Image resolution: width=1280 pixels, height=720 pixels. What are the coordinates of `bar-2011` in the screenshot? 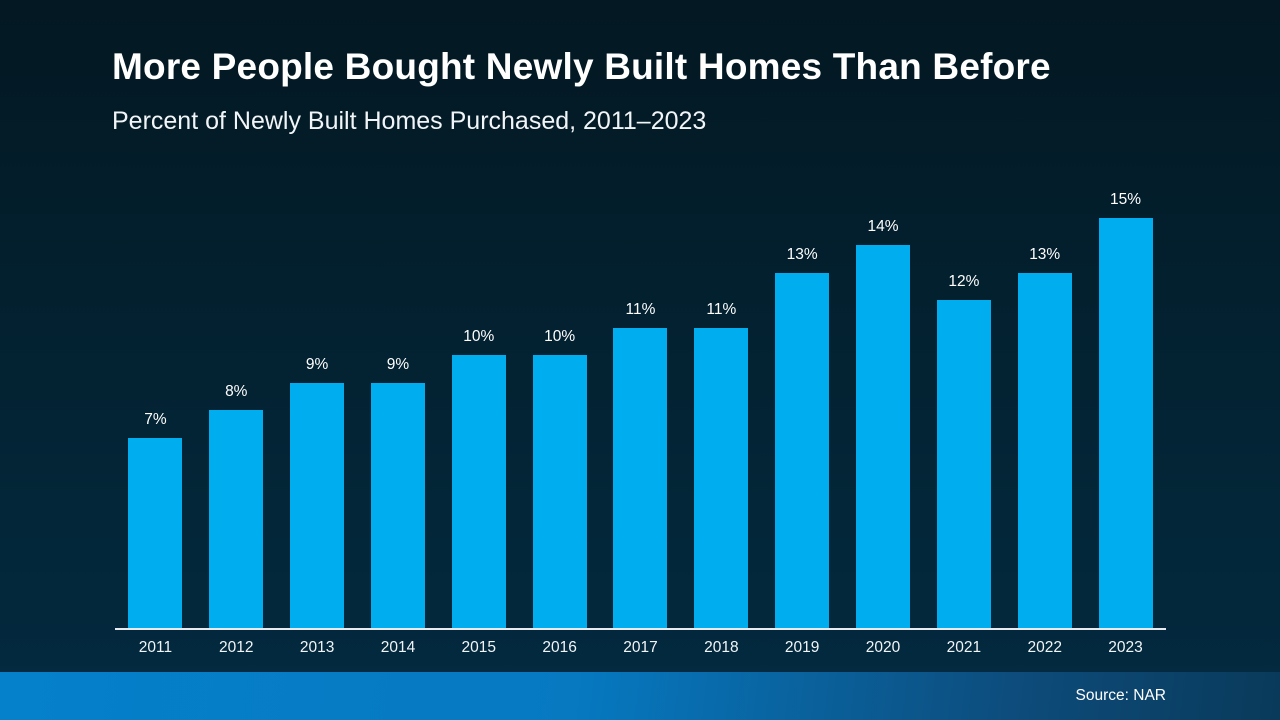 It's located at (155, 533).